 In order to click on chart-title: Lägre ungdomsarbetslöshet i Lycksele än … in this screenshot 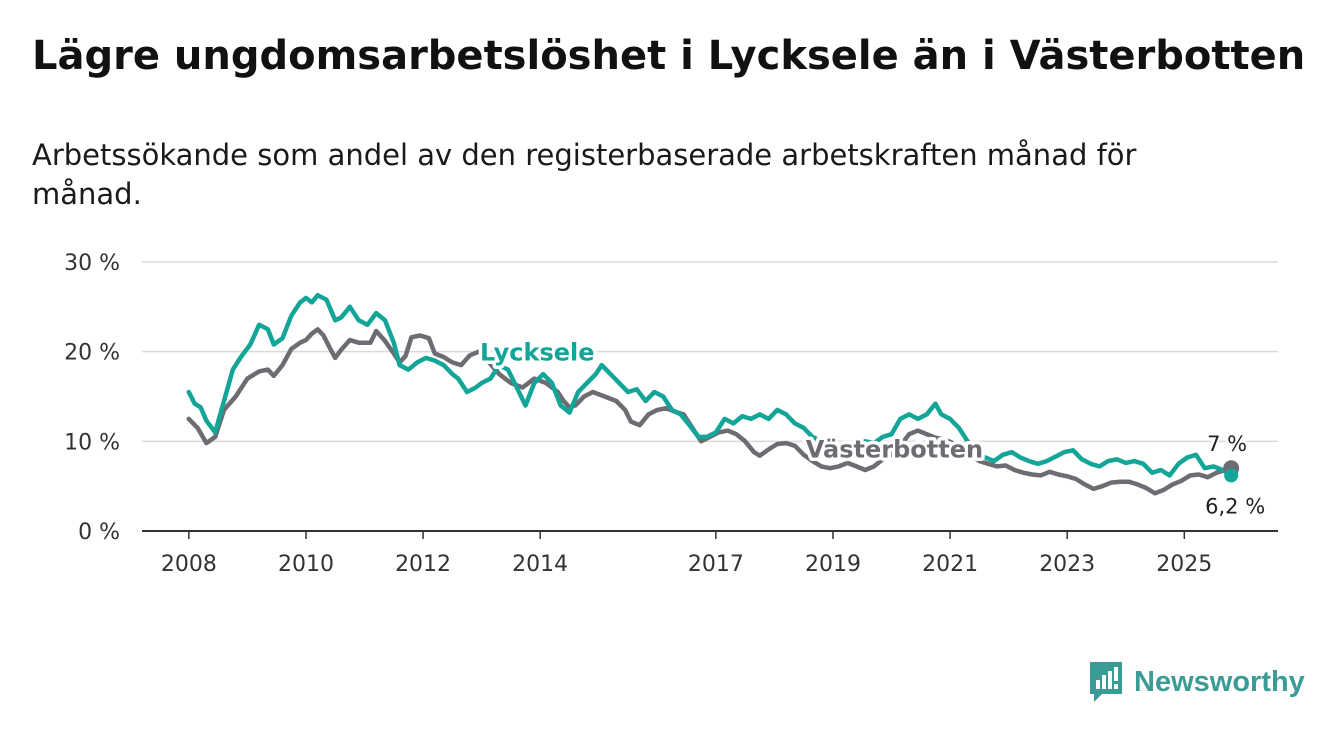, I will do `click(669, 56)`.